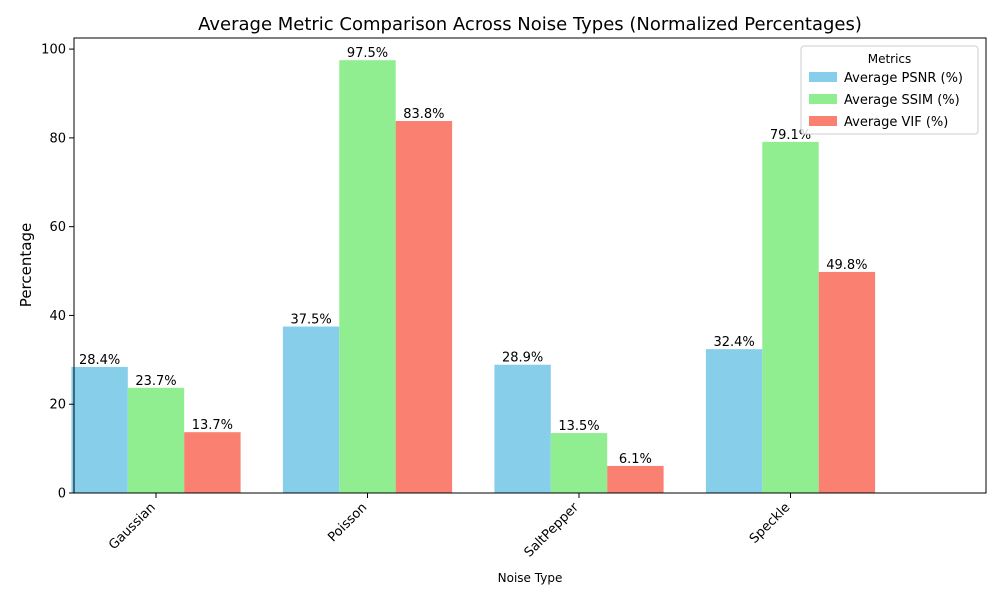  What do you see at coordinates (449, 526) in the screenshot?
I see `x-axis: Gaussian Poisson SaltPepper Speckle` at bounding box center [449, 526].